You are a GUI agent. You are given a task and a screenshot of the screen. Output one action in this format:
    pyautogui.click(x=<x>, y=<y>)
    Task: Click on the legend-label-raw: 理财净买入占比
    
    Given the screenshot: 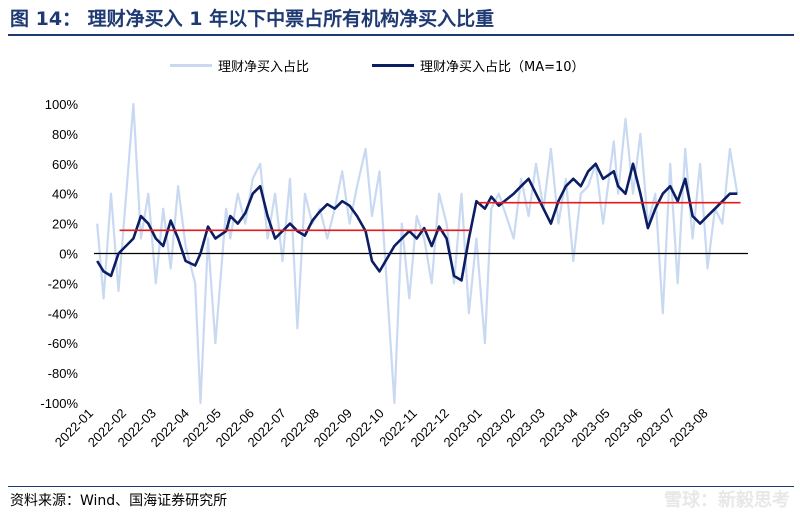 What is the action you would take?
    pyautogui.click(x=264, y=67)
    